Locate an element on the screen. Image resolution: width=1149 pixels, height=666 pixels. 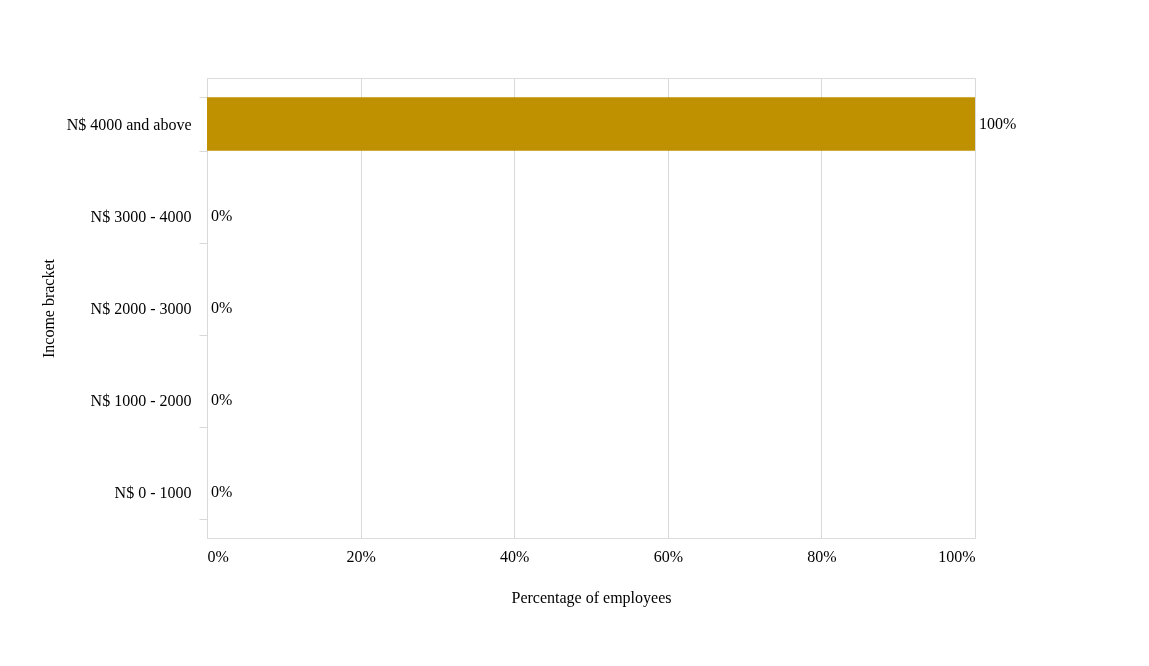
x-tick-label: 0% is located at coordinates (218, 556).